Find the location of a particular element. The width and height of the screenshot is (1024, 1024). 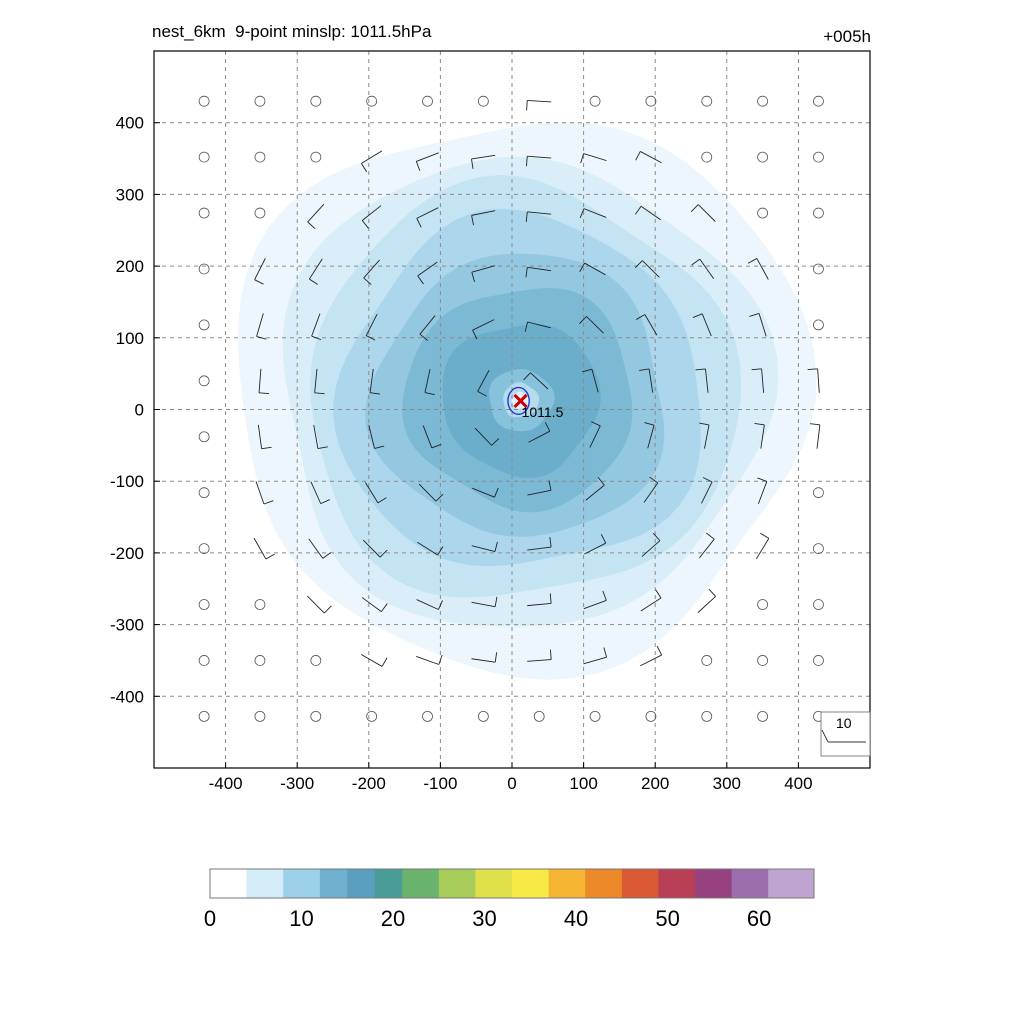

chart-title: nest_6km 9-point minslp: 1011.5hPa is located at coordinates (292, 31).